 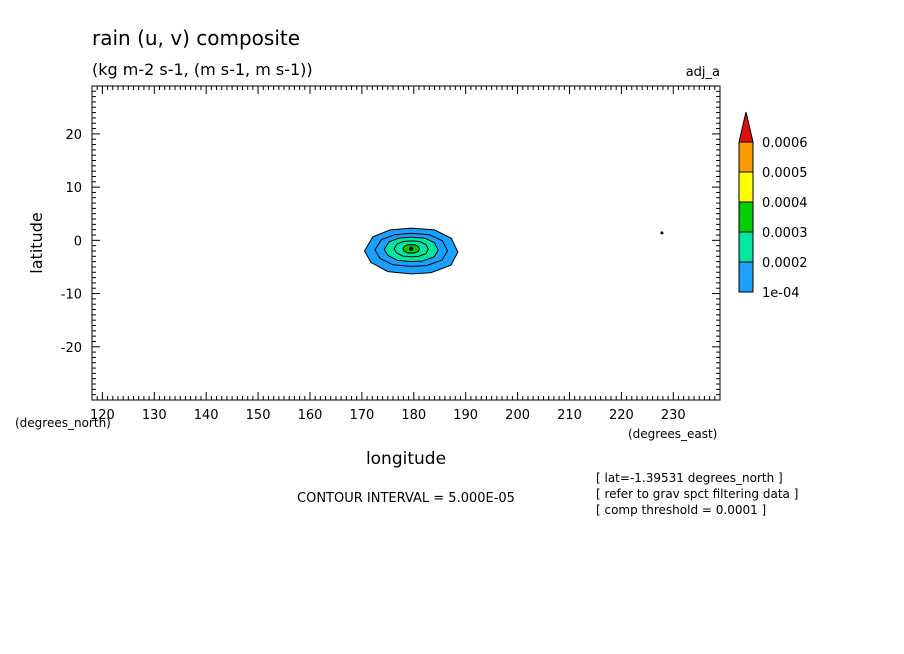 I want to click on y-tick-label: 0, so click(x=78, y=241).